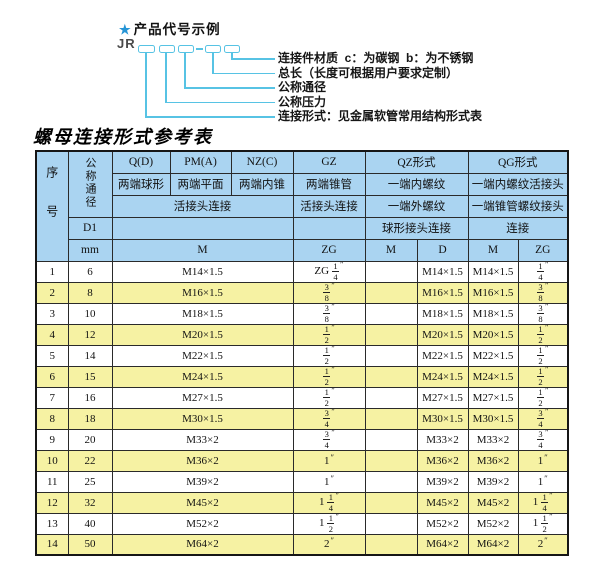 The height and width of the screenshot is (567, 600). What do you see at coordinates (202, 313) in the screenshot?
I see `cell-m: M18×1.5` at bounding box center [202, 313].